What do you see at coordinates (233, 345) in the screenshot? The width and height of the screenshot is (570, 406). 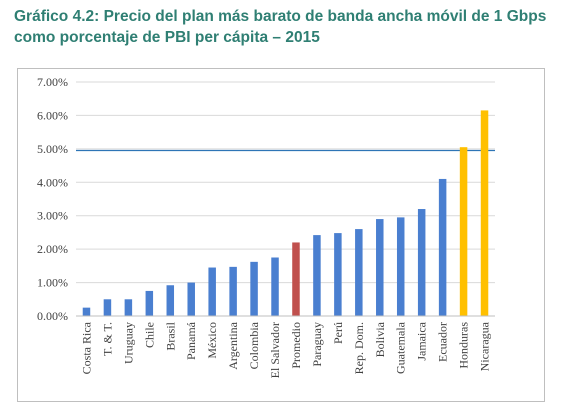 I see `x-tick-label: Argentina` at bounding box center [233, 345].